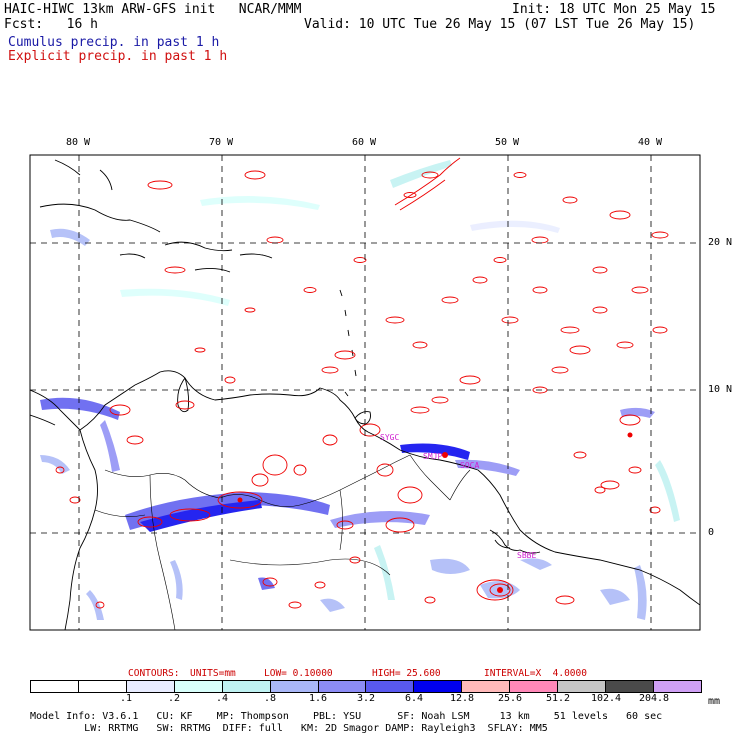  I want to click on init-time: Init: 18 UTC Mon 25 May 15, so click(614, 9).